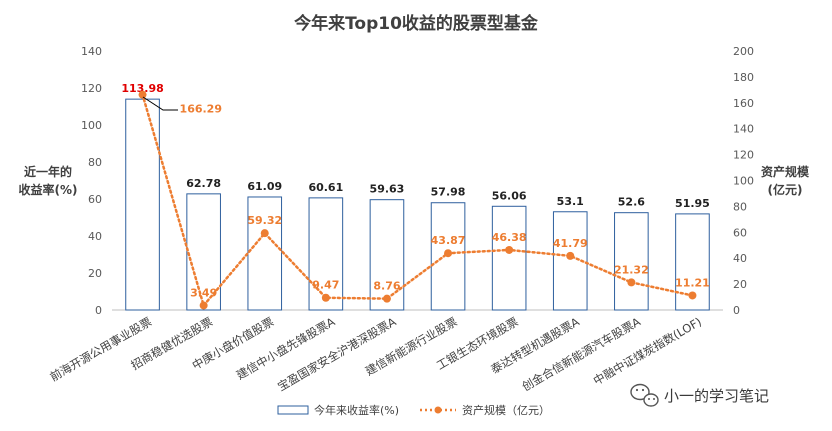 This screenshot has height=431, width=832. What do you see at coordinates (142, 88) in the screenshot?
I see `bar-value-label: 113.98` at bounding box center [142, 88].